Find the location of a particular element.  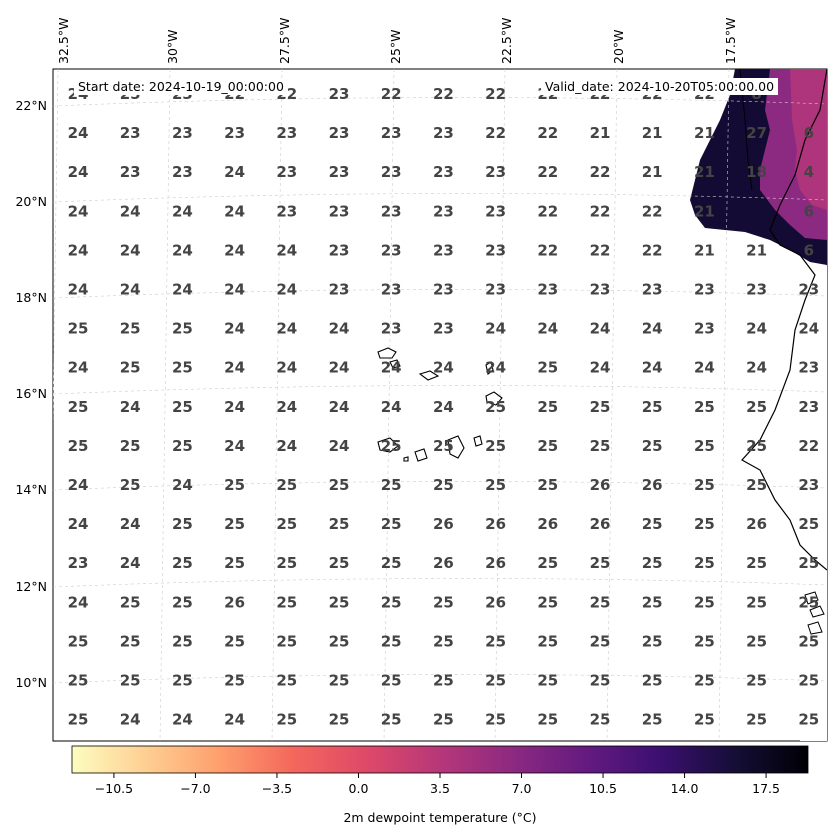

dewpoint-value: 6 is located at coordinates (809, 211).